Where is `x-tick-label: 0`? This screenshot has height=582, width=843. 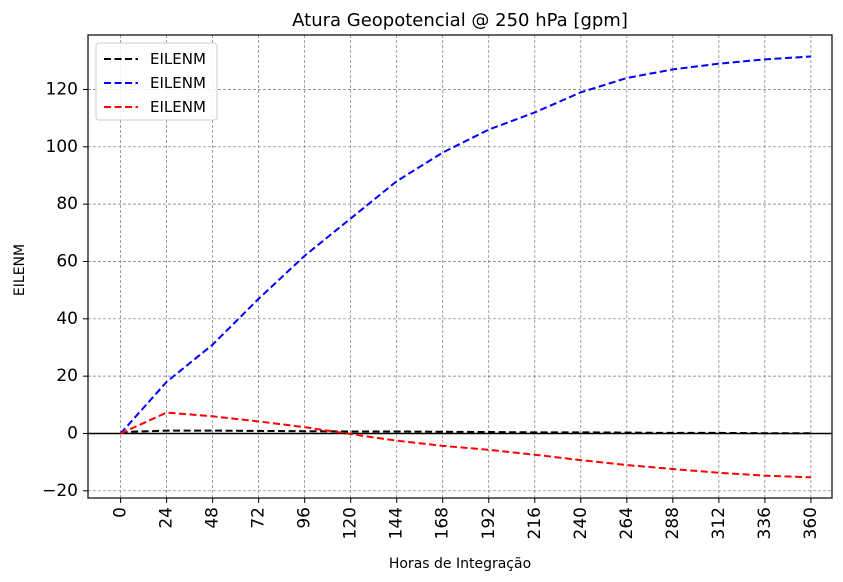
x-tick-label: 0 is located at coordinates (121, 512).